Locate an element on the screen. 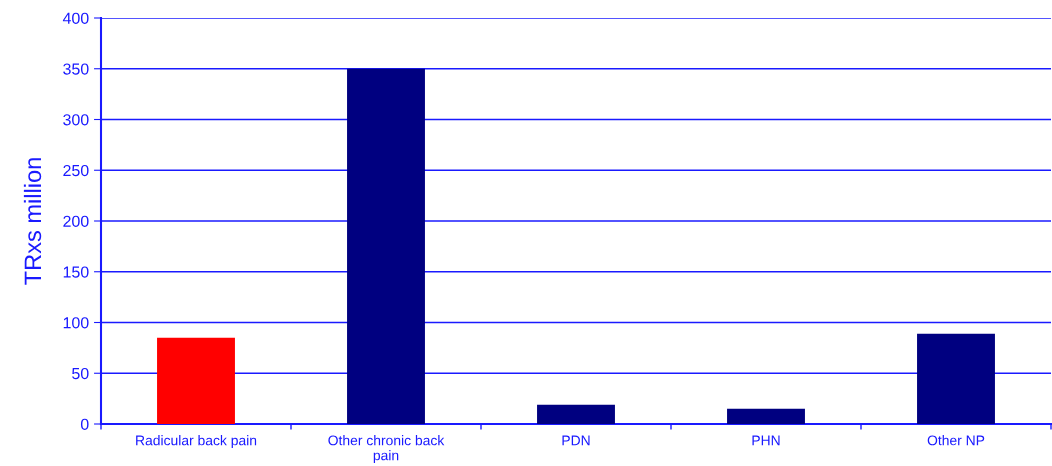 The image size is (1052, 466). y-tick-label: 50 is located at coordinates (80, 373).